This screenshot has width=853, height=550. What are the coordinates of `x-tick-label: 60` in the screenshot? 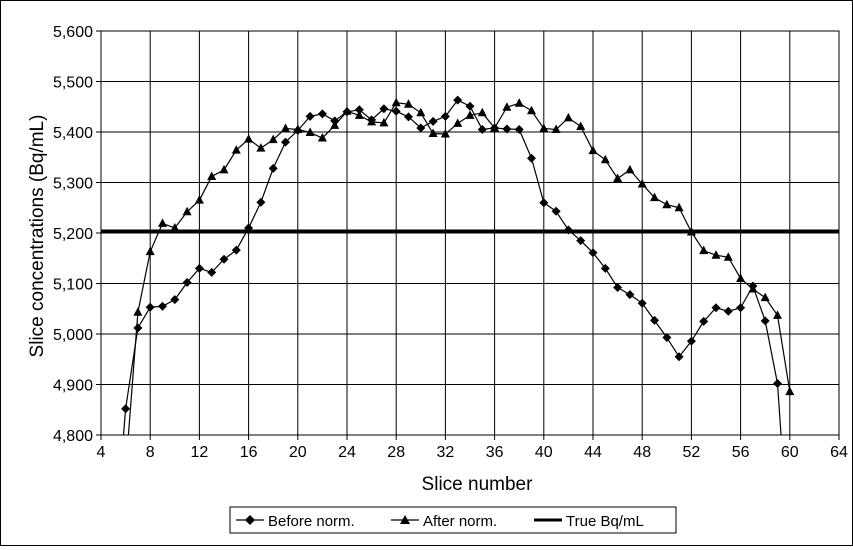 It's located at (790, 452).